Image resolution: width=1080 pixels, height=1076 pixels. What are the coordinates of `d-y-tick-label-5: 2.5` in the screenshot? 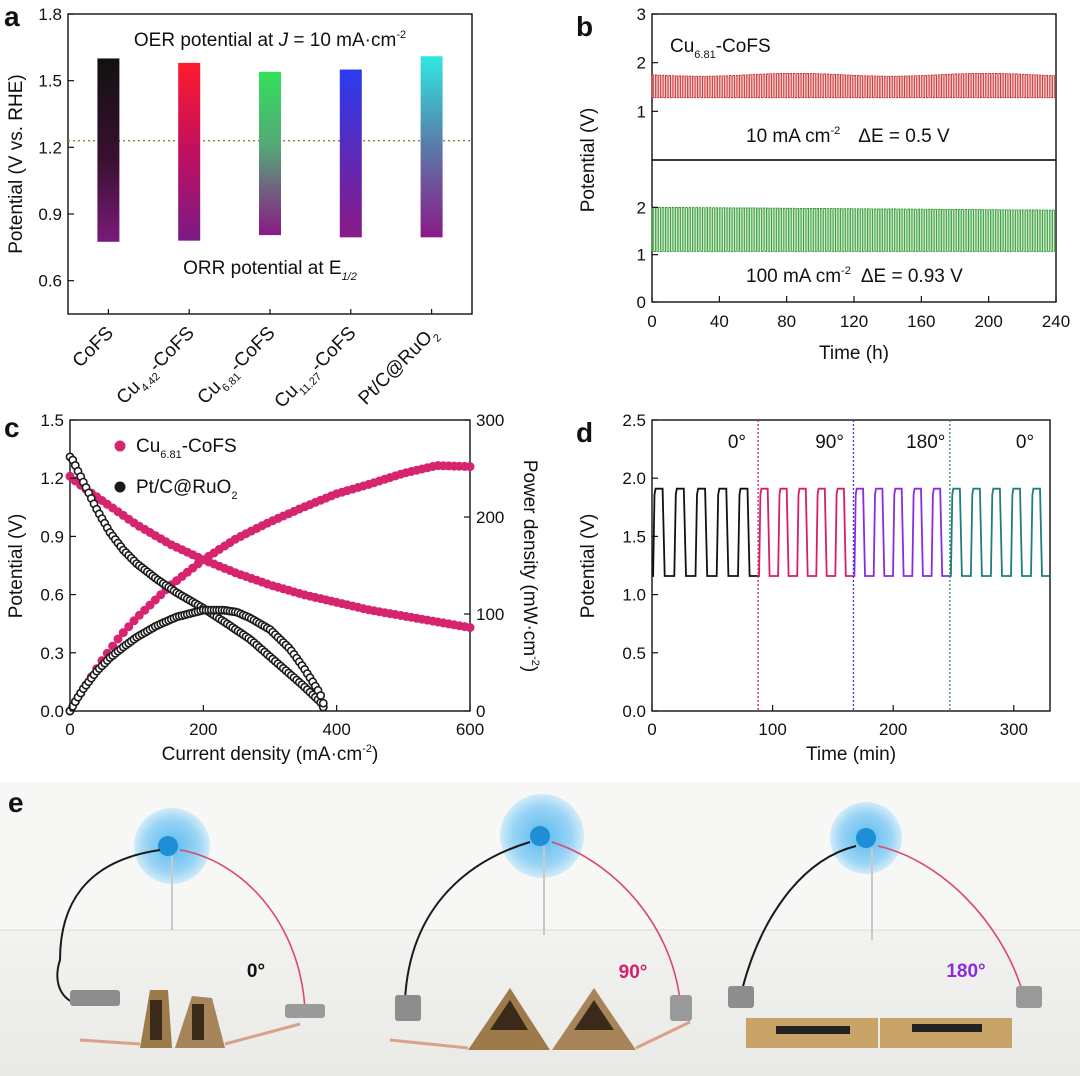 It's located at (634, 420).